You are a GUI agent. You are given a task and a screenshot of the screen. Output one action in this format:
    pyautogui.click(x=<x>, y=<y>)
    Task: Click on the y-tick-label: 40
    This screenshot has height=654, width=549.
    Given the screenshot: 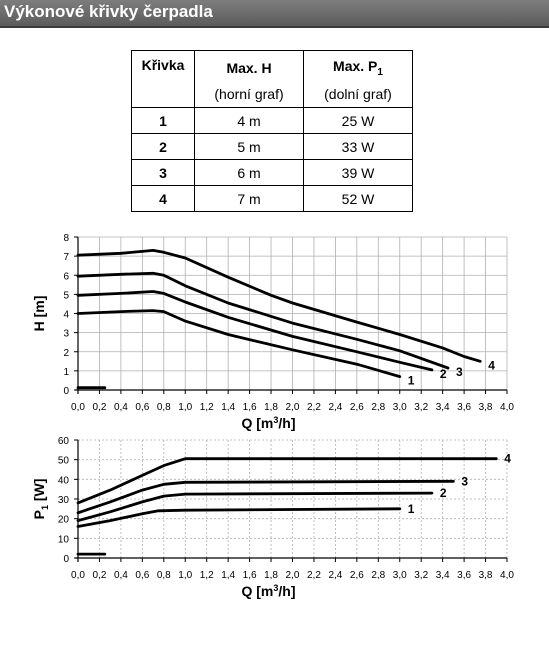 What is the action you would take?
    pyautogui.click(x=64, y=480)
    